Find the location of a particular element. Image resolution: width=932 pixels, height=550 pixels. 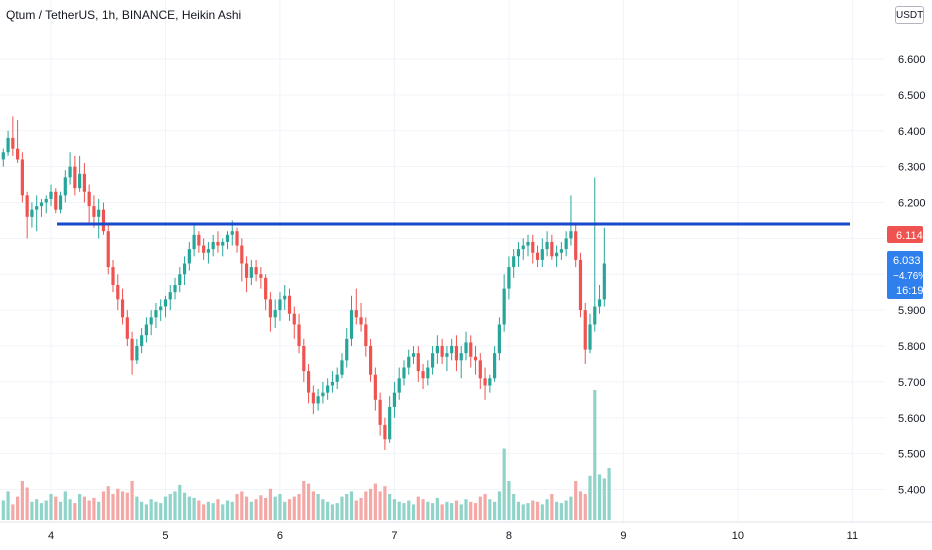

time-tick-label: 11 is located at coordinates (852, 536).